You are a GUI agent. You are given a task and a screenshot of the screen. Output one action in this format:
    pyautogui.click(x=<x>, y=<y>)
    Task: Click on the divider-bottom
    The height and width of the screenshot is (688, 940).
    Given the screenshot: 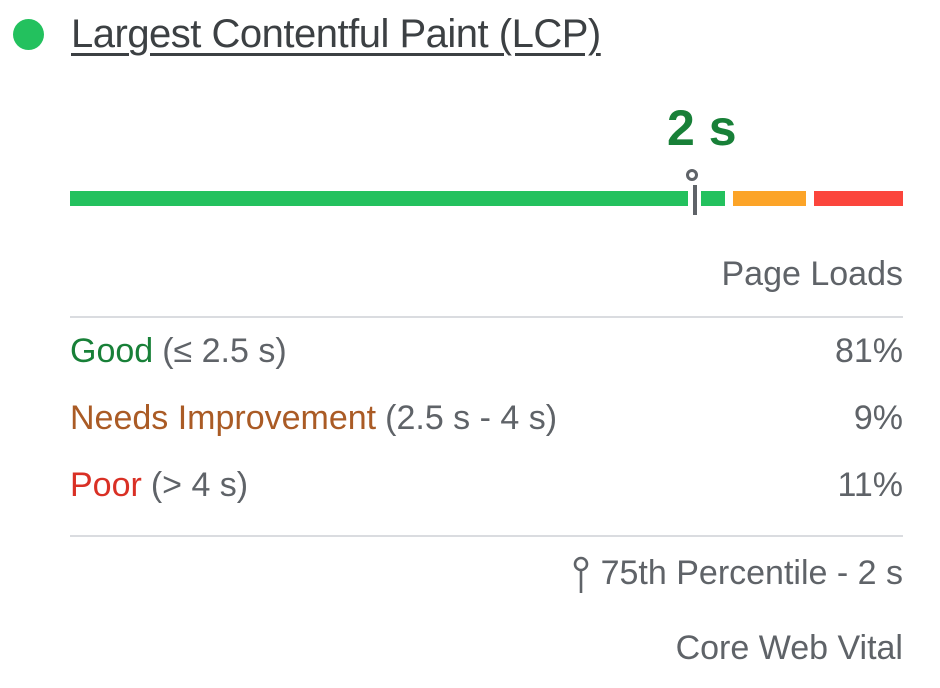 What is the action you would take?
    pyautogui.click(x=486, y=536)
    